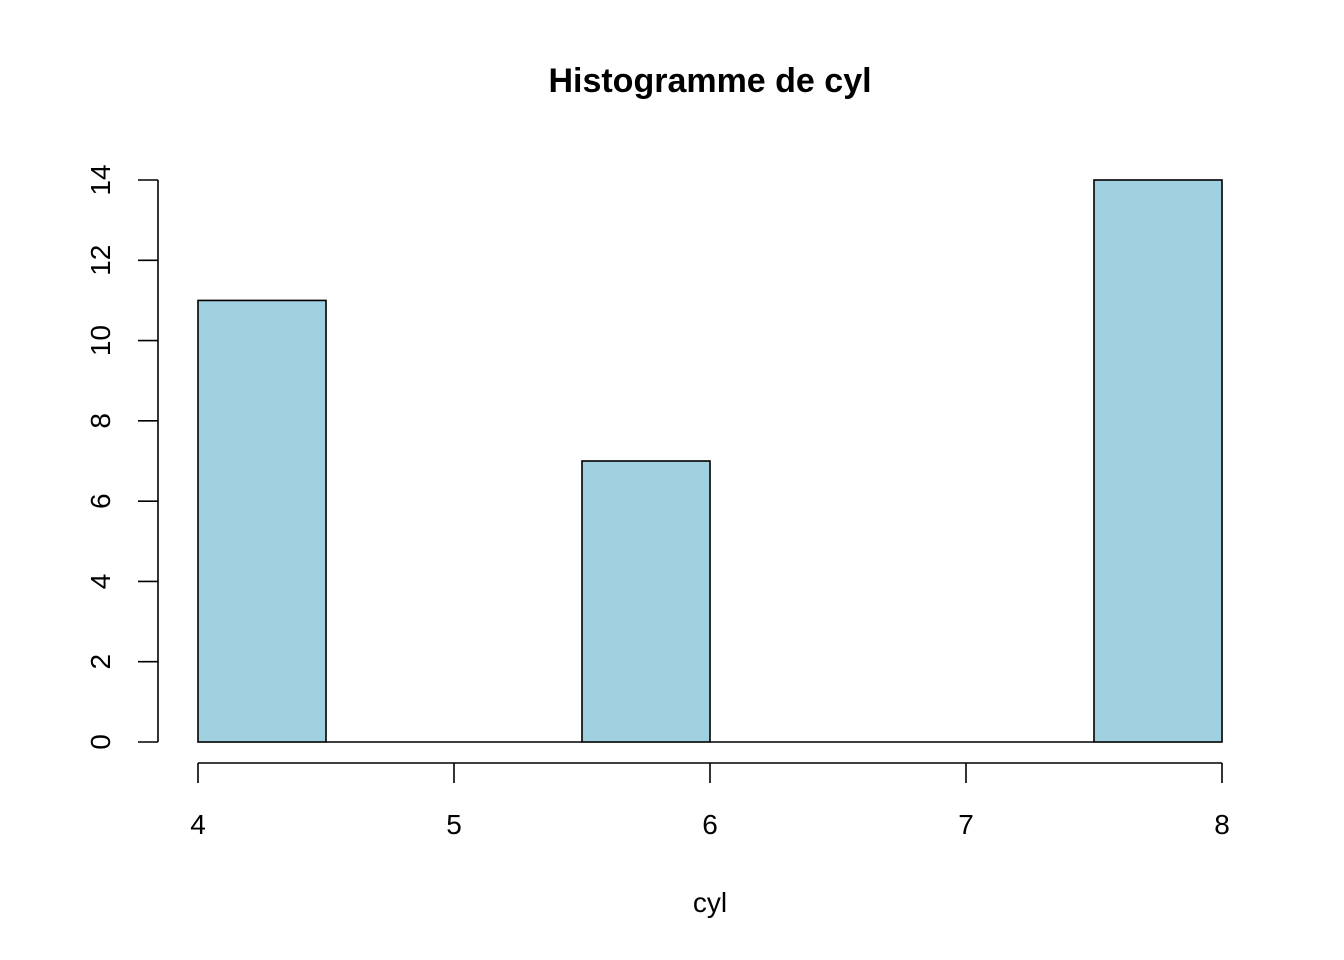  I want to click on x-tick-label-2: 6, so click(710, 824).